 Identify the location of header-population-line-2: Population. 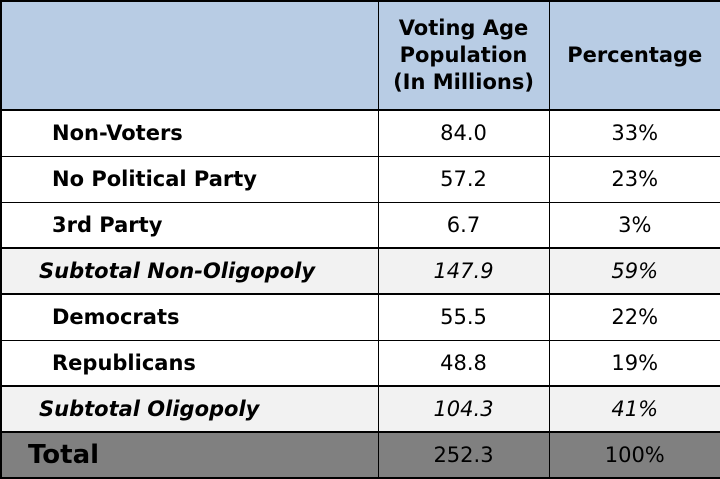
(463, 55).